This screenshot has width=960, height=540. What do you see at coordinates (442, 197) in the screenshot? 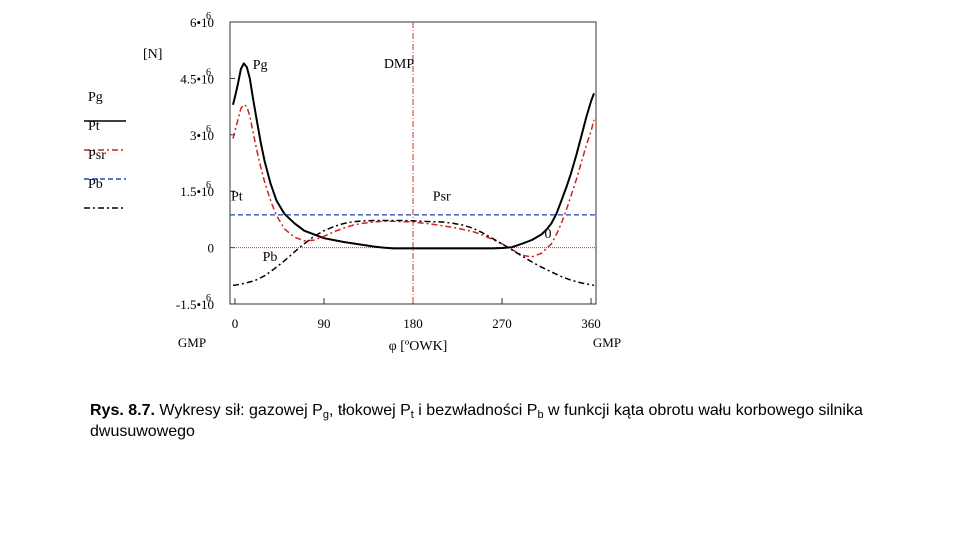
I see `annotation-psr: Psr` at bounding box center [442, 197].